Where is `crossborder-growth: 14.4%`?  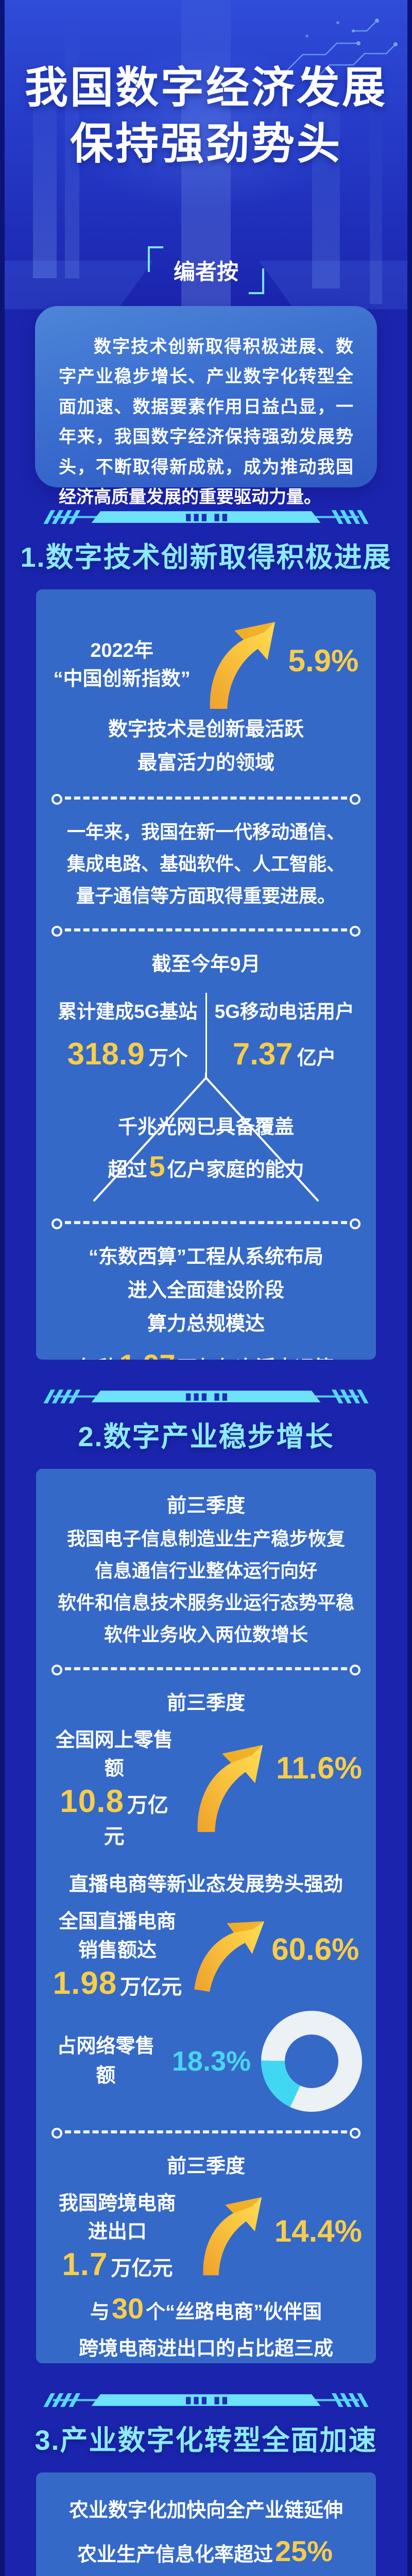
crossborder-growth: 14.4% is located at coordinates (318, 2230).